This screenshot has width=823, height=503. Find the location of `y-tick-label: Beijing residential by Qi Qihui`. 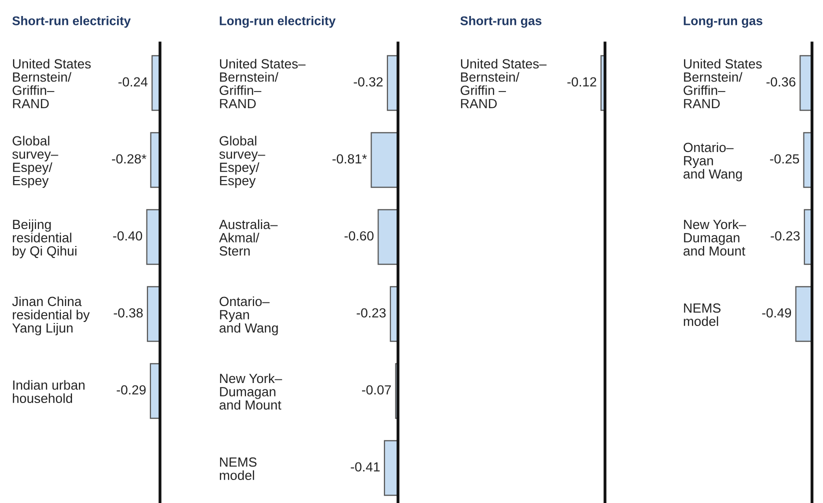

y-tick-label: Beijing residential by Qi Qihui is located at coordinates (44, 238).